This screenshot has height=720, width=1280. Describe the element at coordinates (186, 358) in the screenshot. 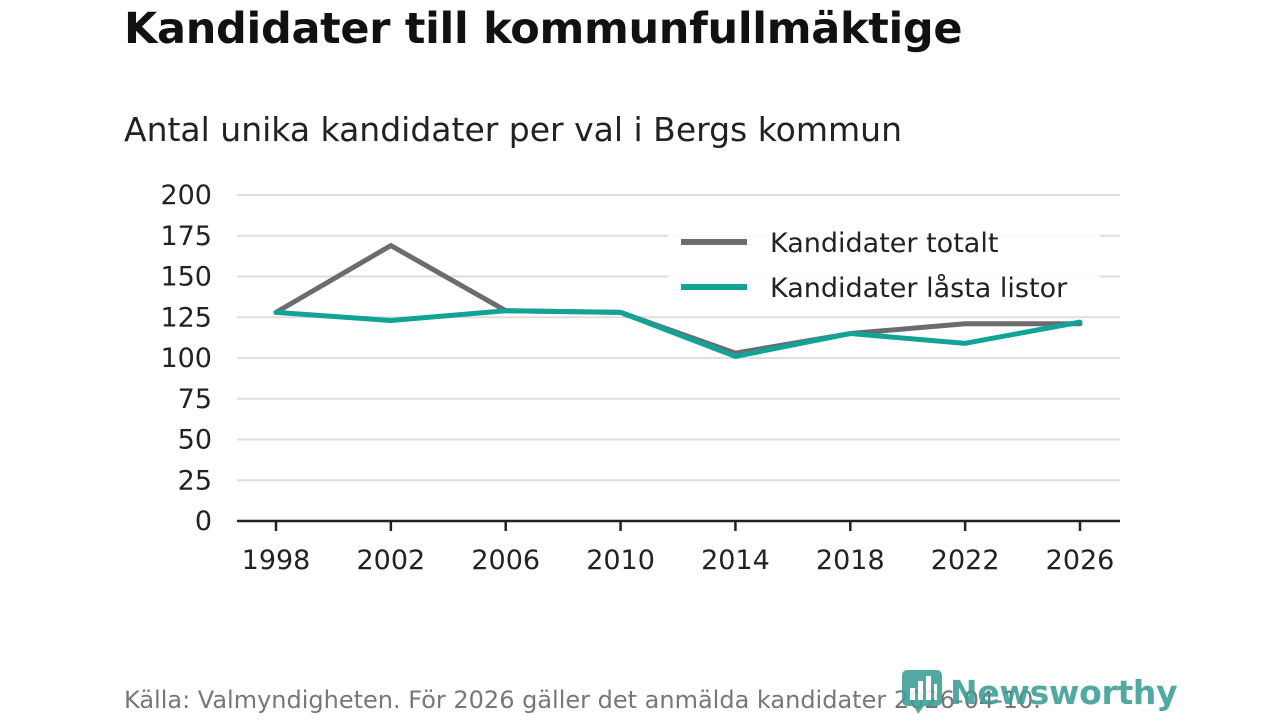

I see `y-tick-label-100: 100` at that location.